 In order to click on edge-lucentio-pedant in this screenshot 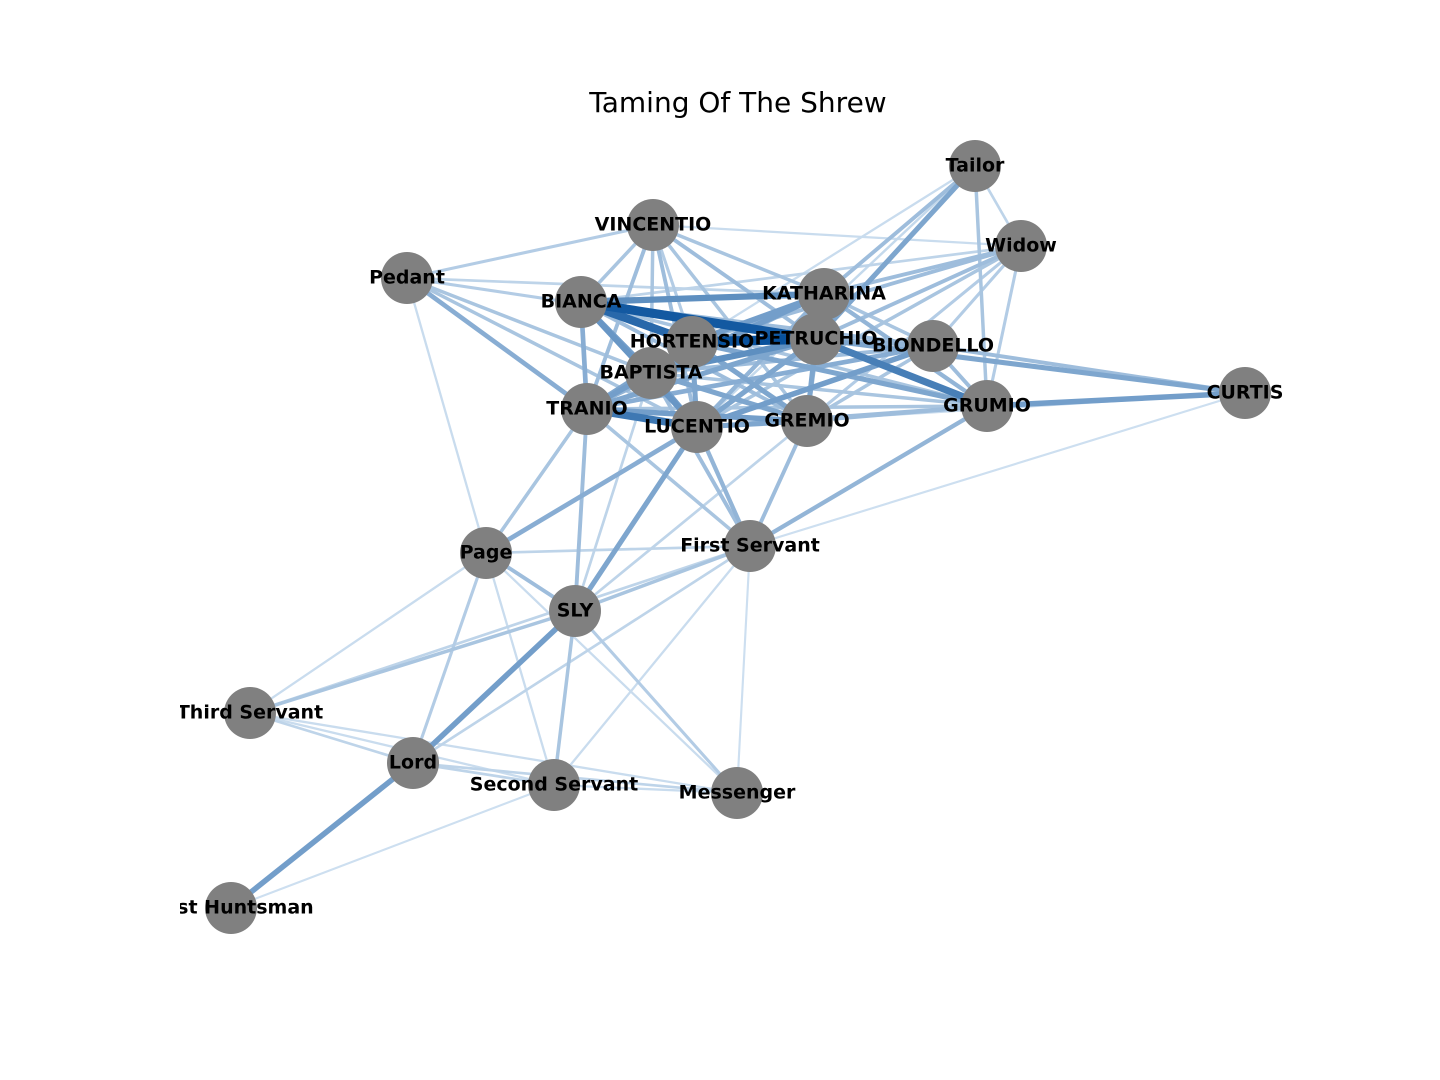, I will do `click(552, 352)`.